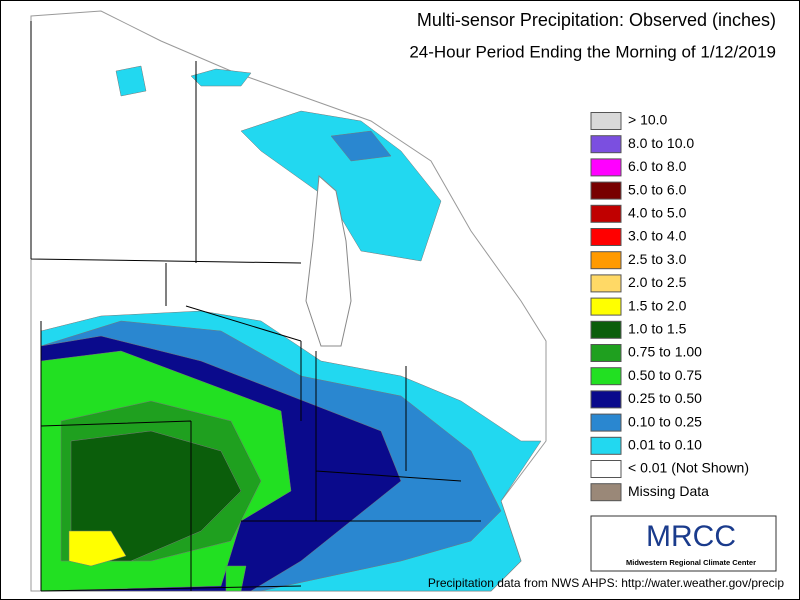 The height and width of the screenshot is (600, 800). I want to click on legend-label: < 0.01 (Not Shown), so click(688, 468).